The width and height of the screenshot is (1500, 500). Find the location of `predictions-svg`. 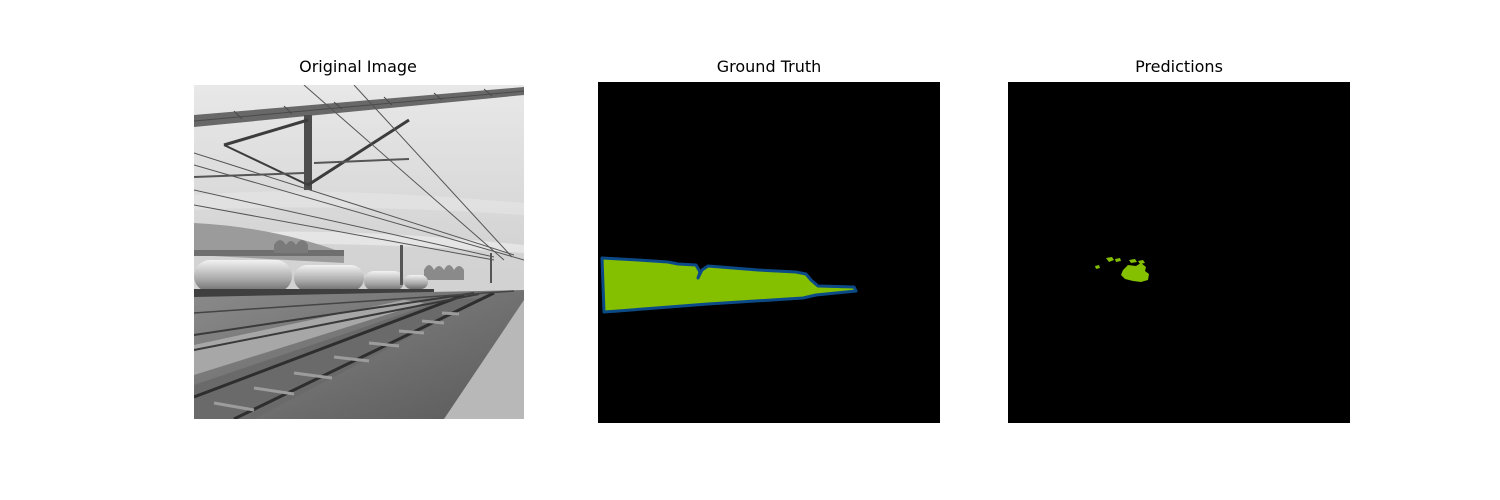

predictions-svg is located at coordinates (1122, 269).